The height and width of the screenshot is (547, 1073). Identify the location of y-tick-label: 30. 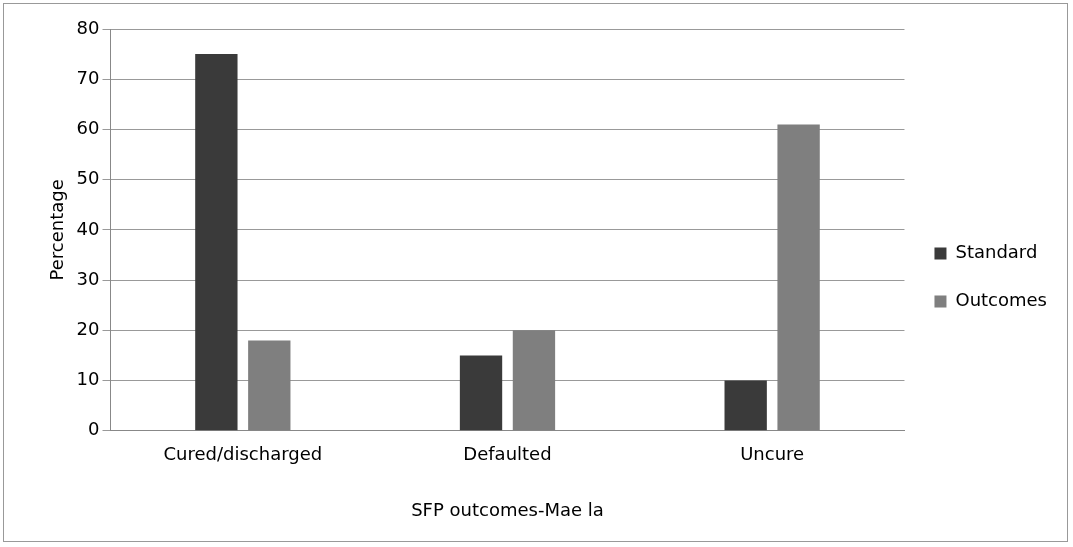
(88, 278).